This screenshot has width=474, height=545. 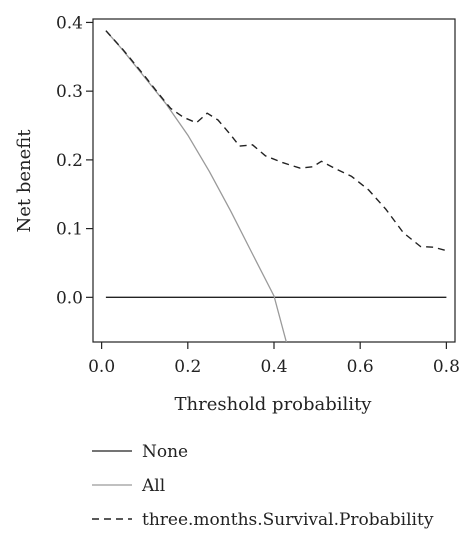 I want to click on x-axis-label: Threshold probability, so click(x=274, y=404).